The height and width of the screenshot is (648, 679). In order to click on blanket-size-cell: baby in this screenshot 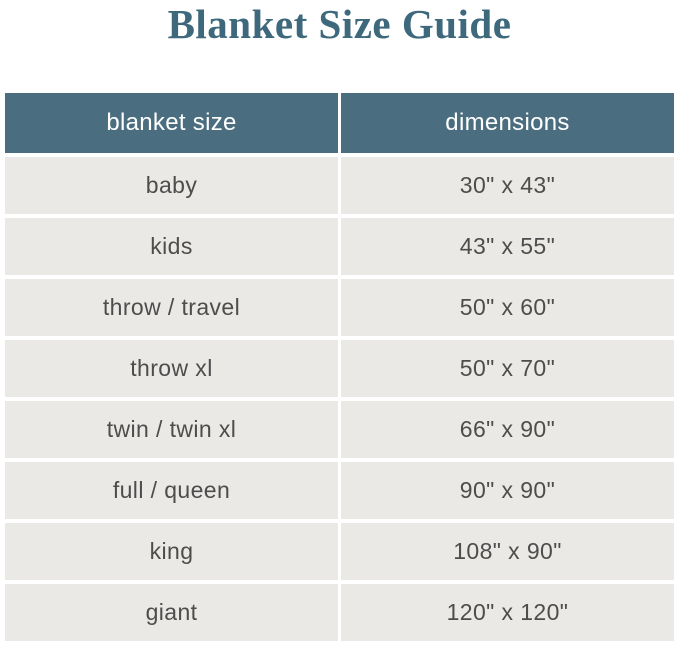, I will do `click(171, 185)`.